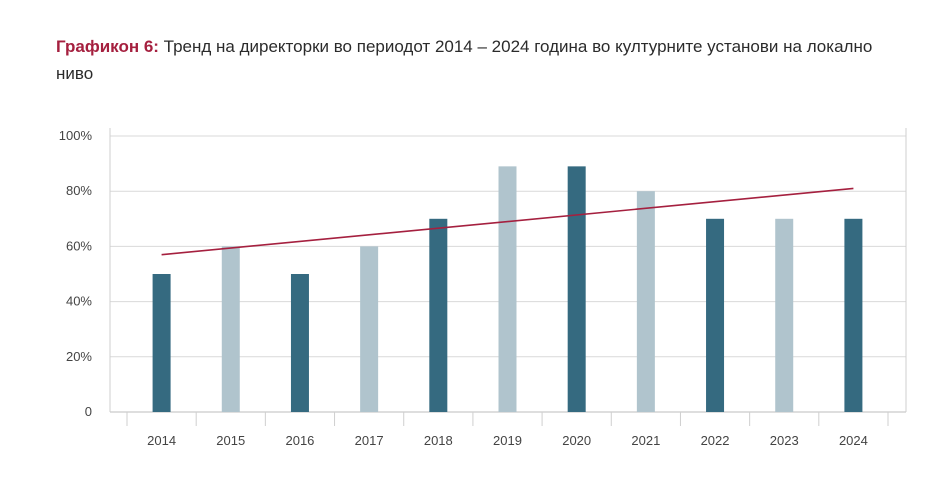 This screenshot has height=499, width=935. Describe the element at coordinates (76, 135) in the screenshot. I see `y-tick-label: 100%` at that location.